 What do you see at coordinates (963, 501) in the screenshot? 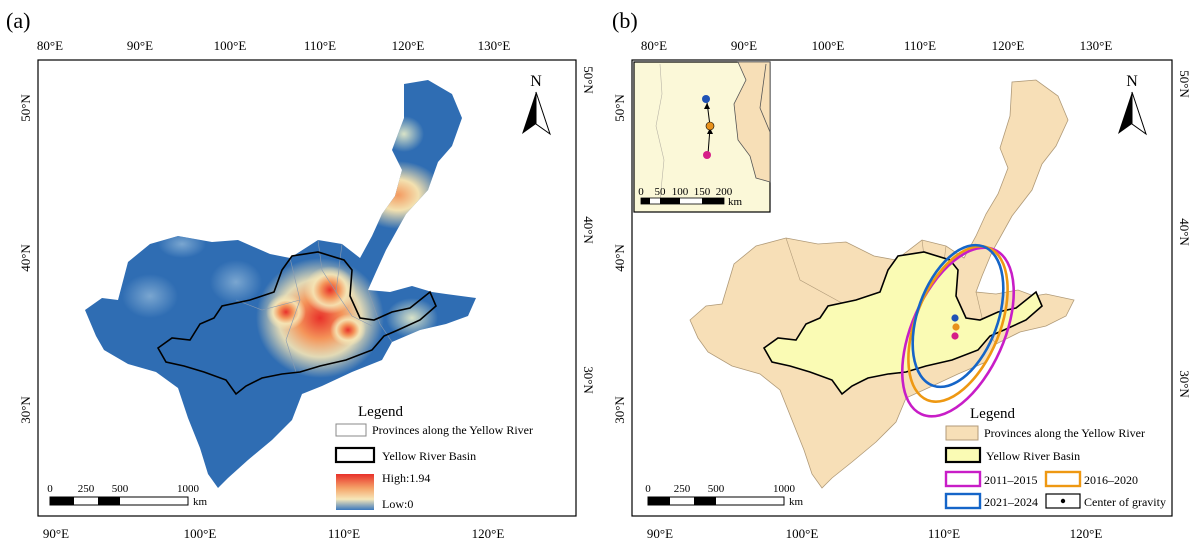
I see `legend-2021-swatch` at bounding box center [963, 501].